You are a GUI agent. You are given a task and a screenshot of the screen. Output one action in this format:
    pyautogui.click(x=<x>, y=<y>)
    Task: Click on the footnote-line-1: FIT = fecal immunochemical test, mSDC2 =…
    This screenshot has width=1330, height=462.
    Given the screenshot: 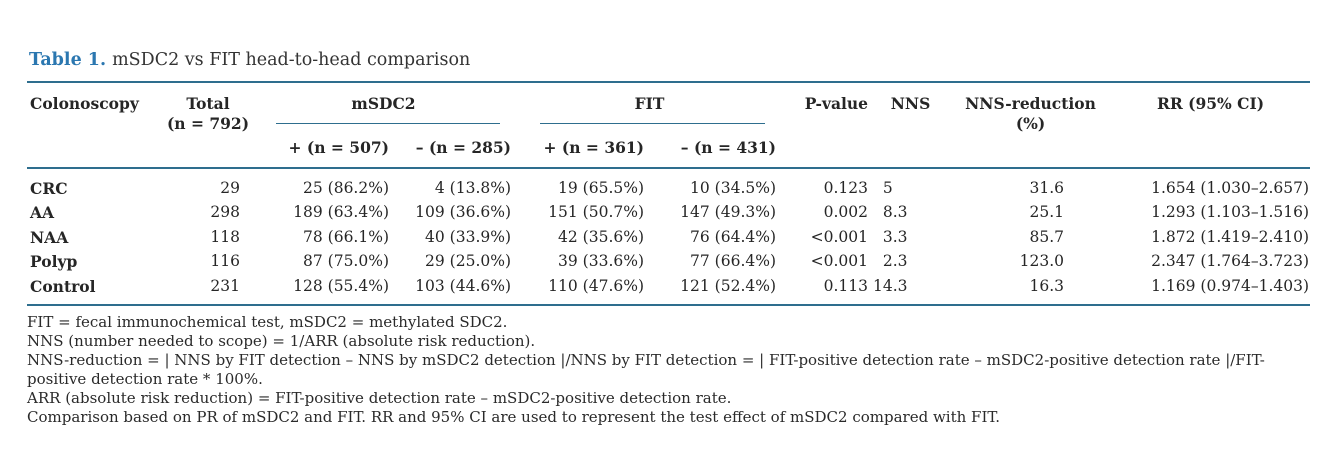 What is the action you would take?
    pyautogui.click(x=267, y=322)
    